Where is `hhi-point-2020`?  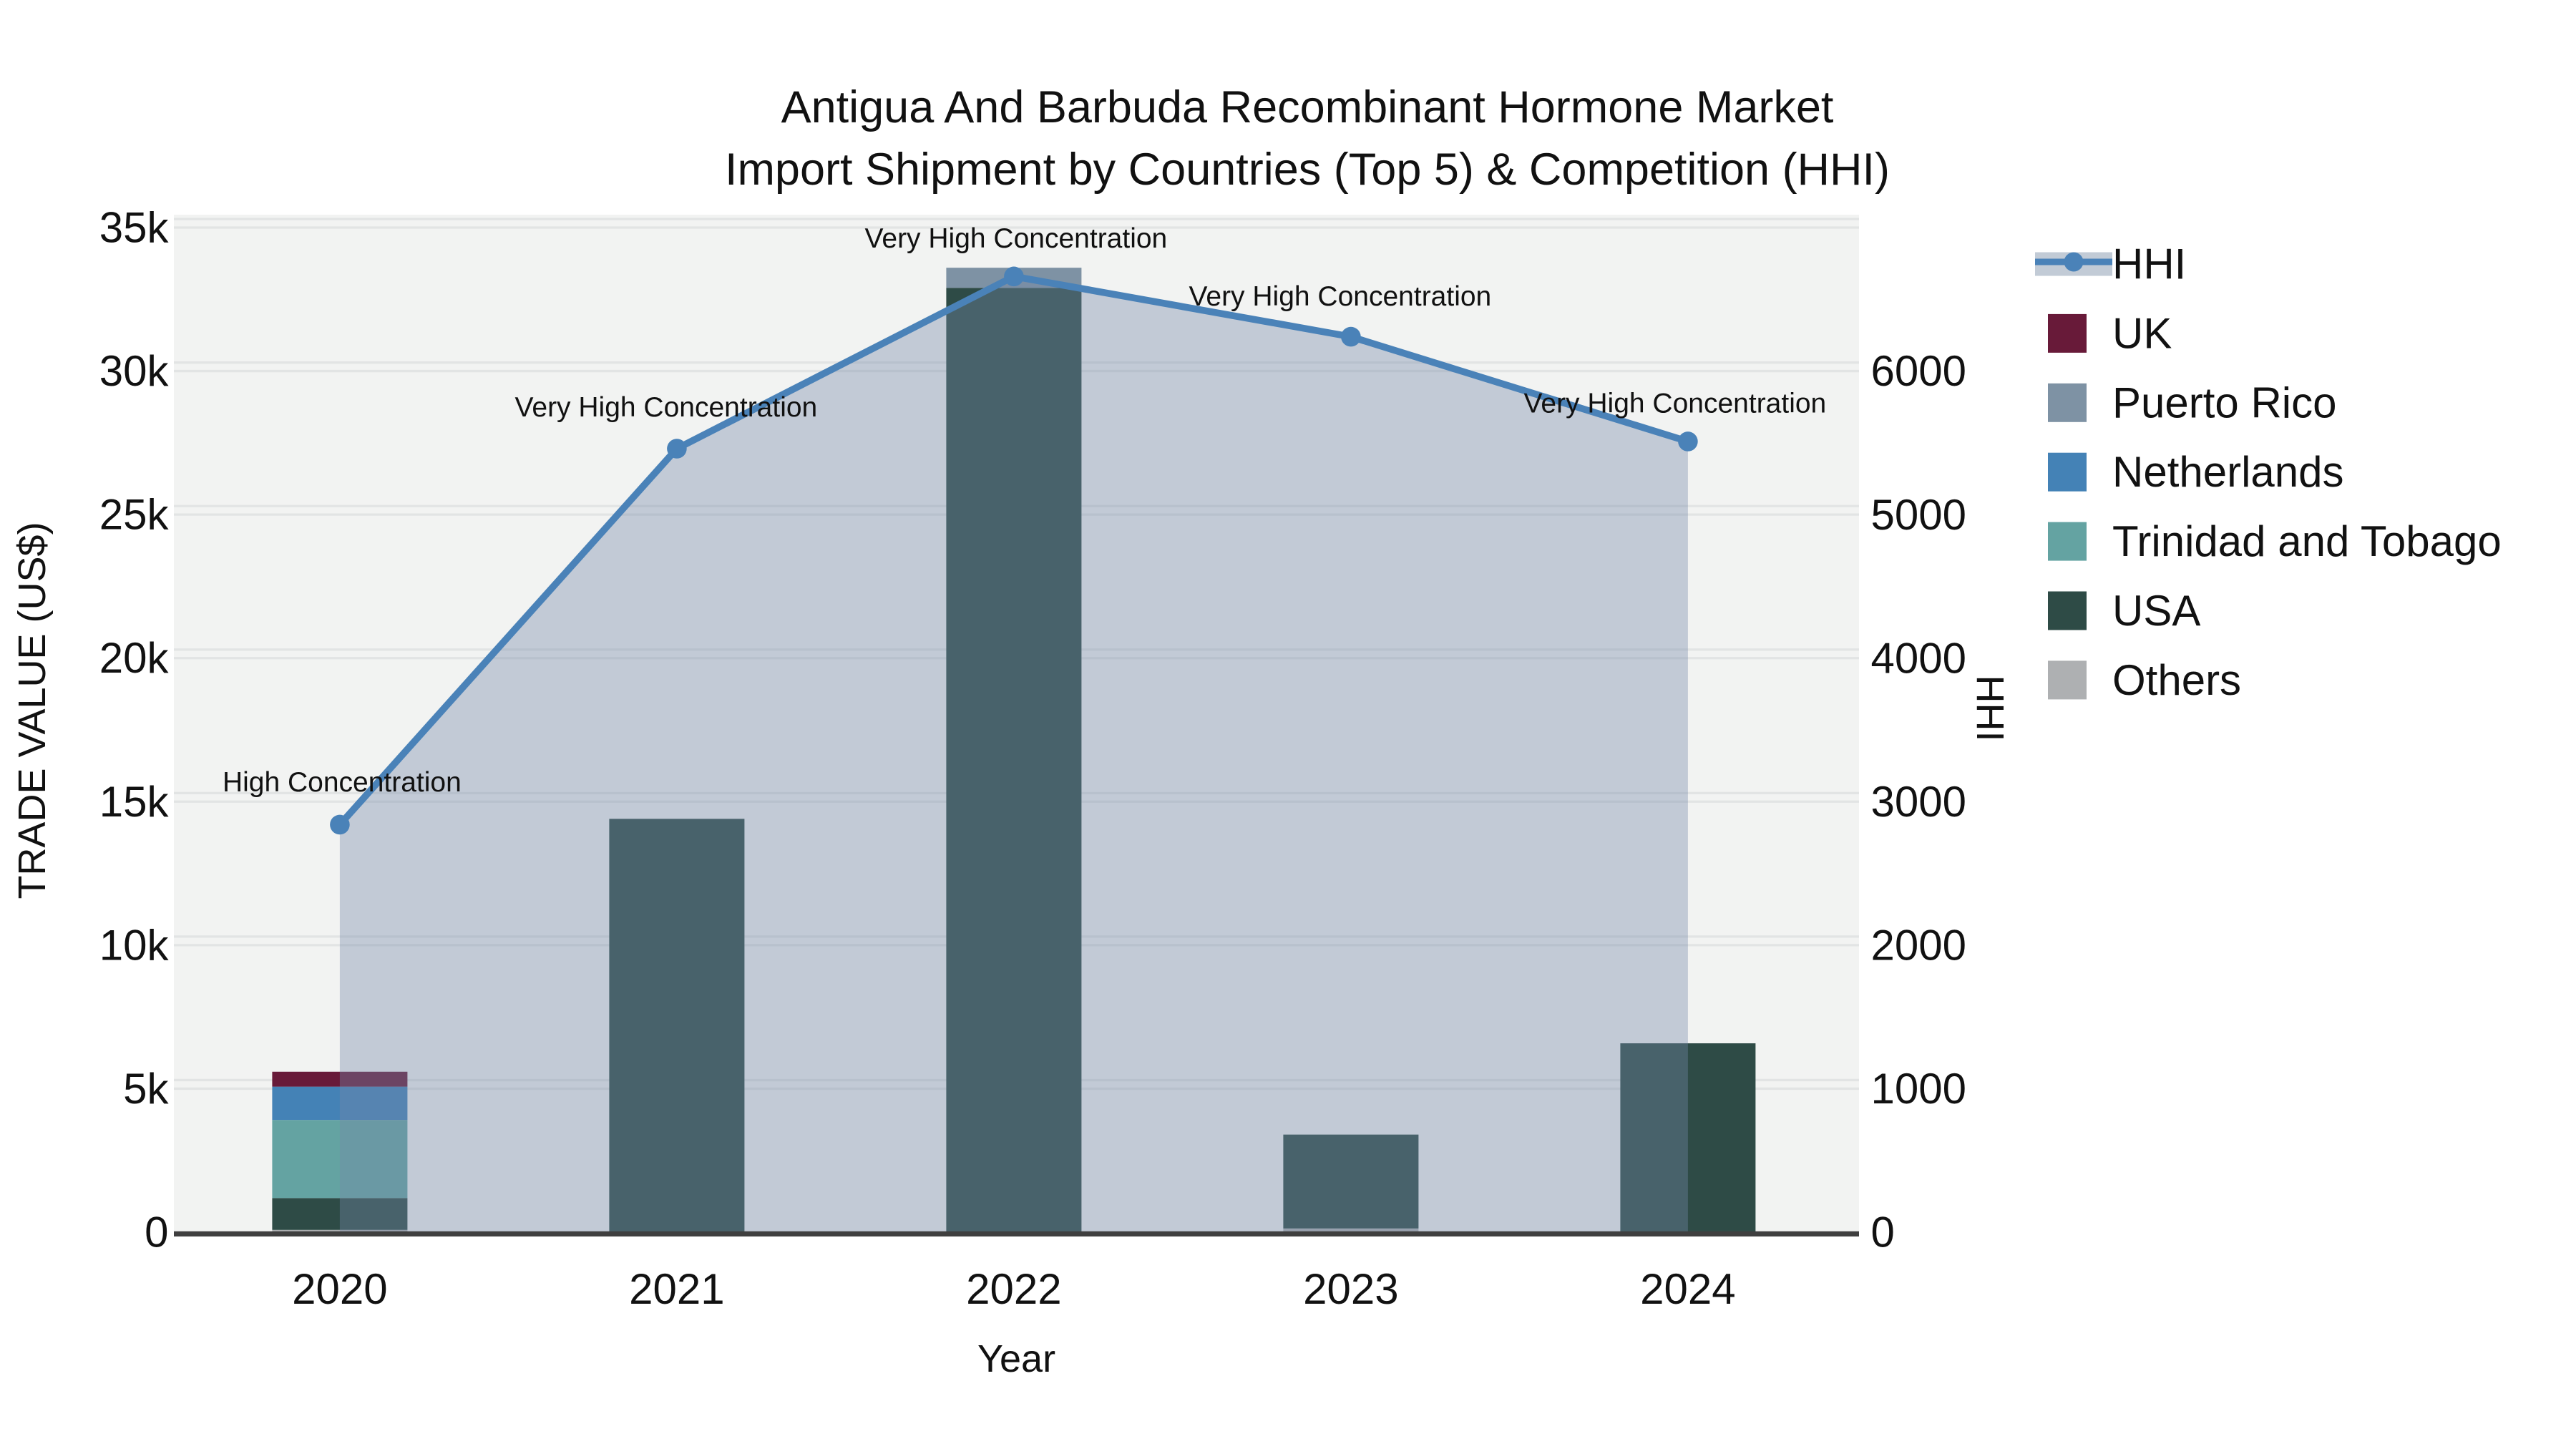 hhi-point-2020 is located at coordinates (340, 824).